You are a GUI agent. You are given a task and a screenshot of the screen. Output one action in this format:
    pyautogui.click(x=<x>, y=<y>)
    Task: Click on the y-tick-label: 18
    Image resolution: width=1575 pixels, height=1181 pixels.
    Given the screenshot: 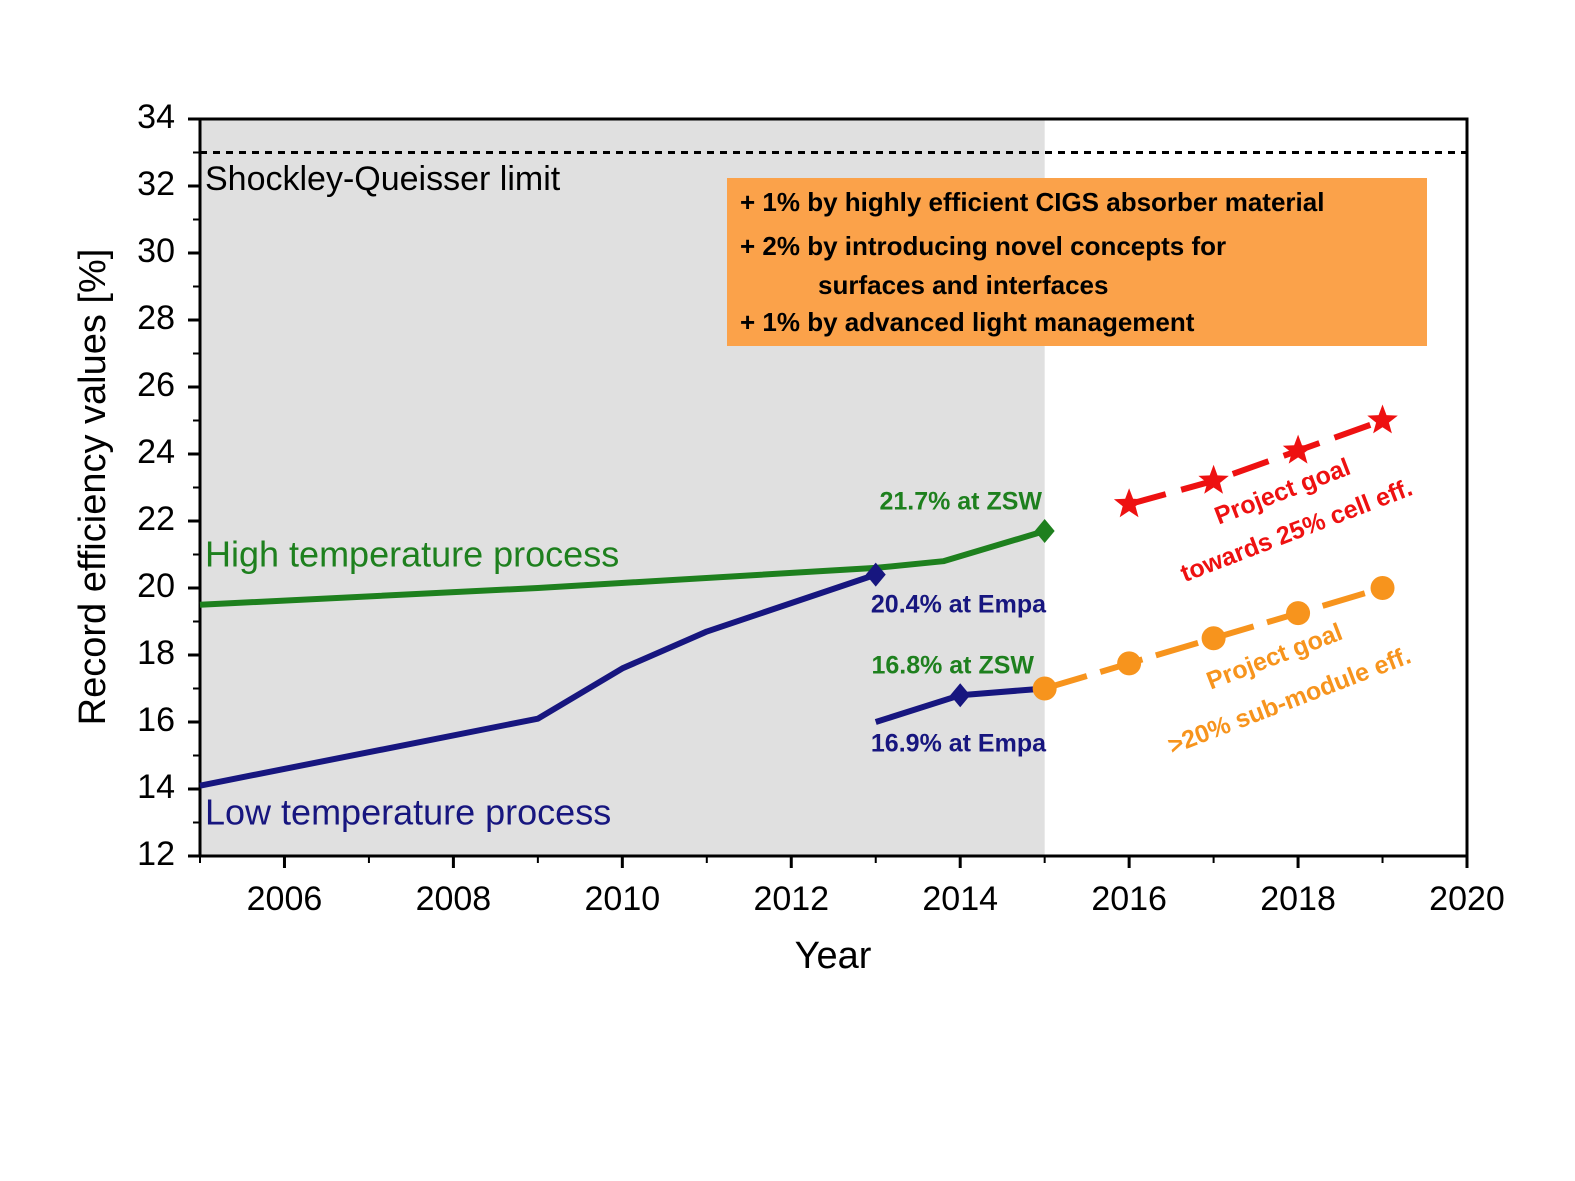 What is the action you would take?
    pyautogui.click(x=156, y=653)
    